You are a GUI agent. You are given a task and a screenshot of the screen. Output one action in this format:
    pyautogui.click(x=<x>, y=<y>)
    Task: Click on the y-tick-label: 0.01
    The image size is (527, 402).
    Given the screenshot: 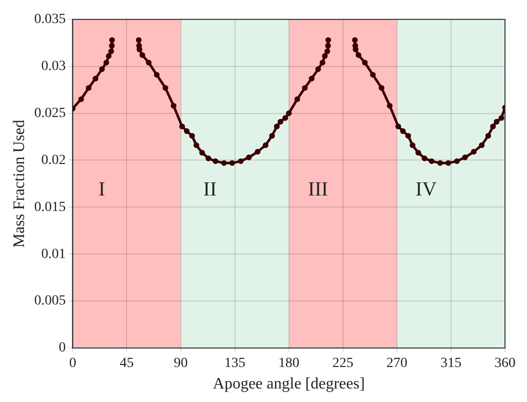 What is the action you would take?
    pyautogui.click(x=53, y=254)
    